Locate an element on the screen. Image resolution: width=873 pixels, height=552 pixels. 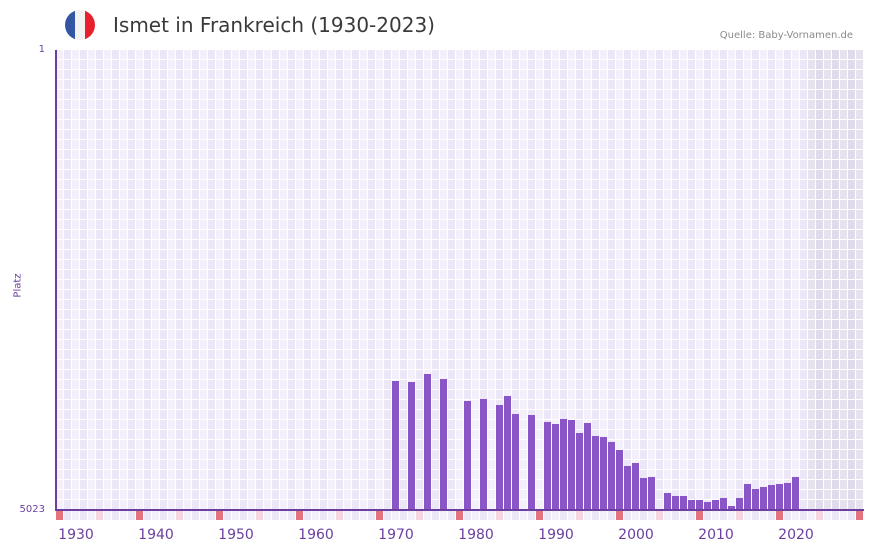
bar-2019 is located at coordinates (787, 496).